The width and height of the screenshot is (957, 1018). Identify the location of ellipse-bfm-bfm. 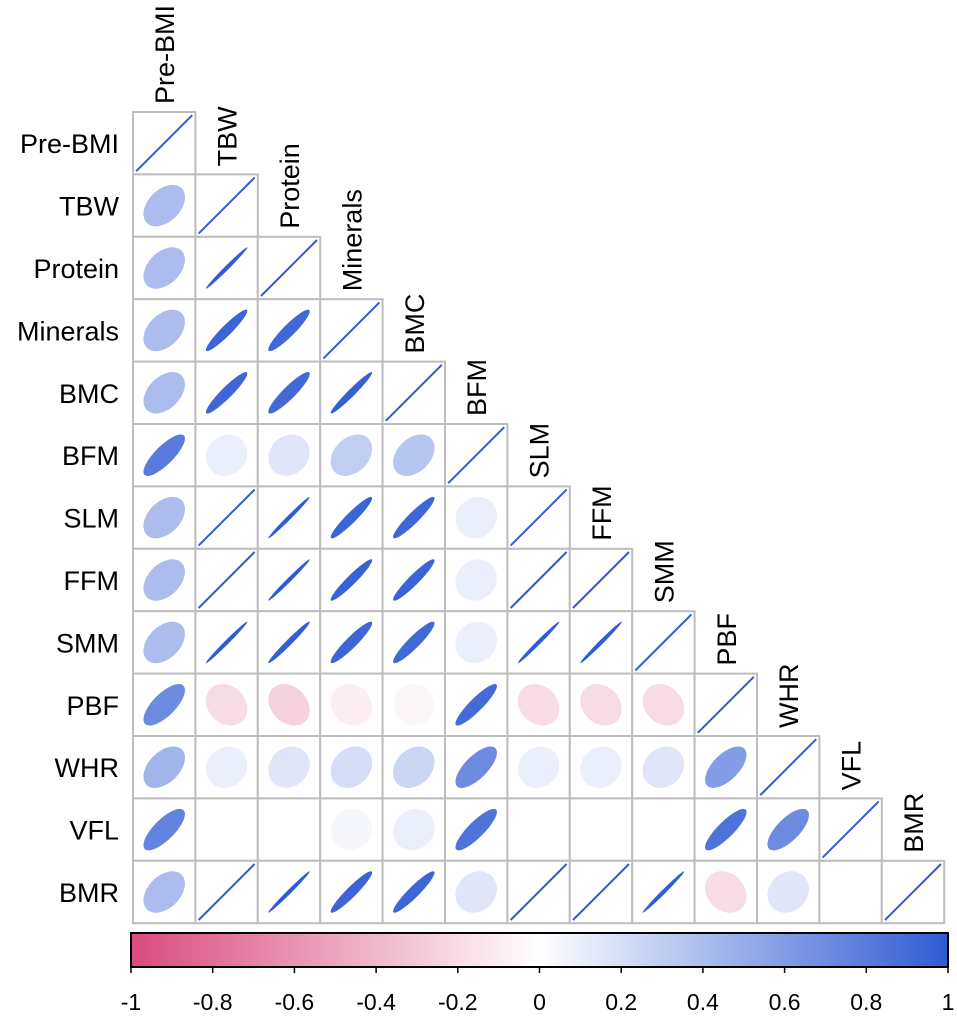
(476, 455).